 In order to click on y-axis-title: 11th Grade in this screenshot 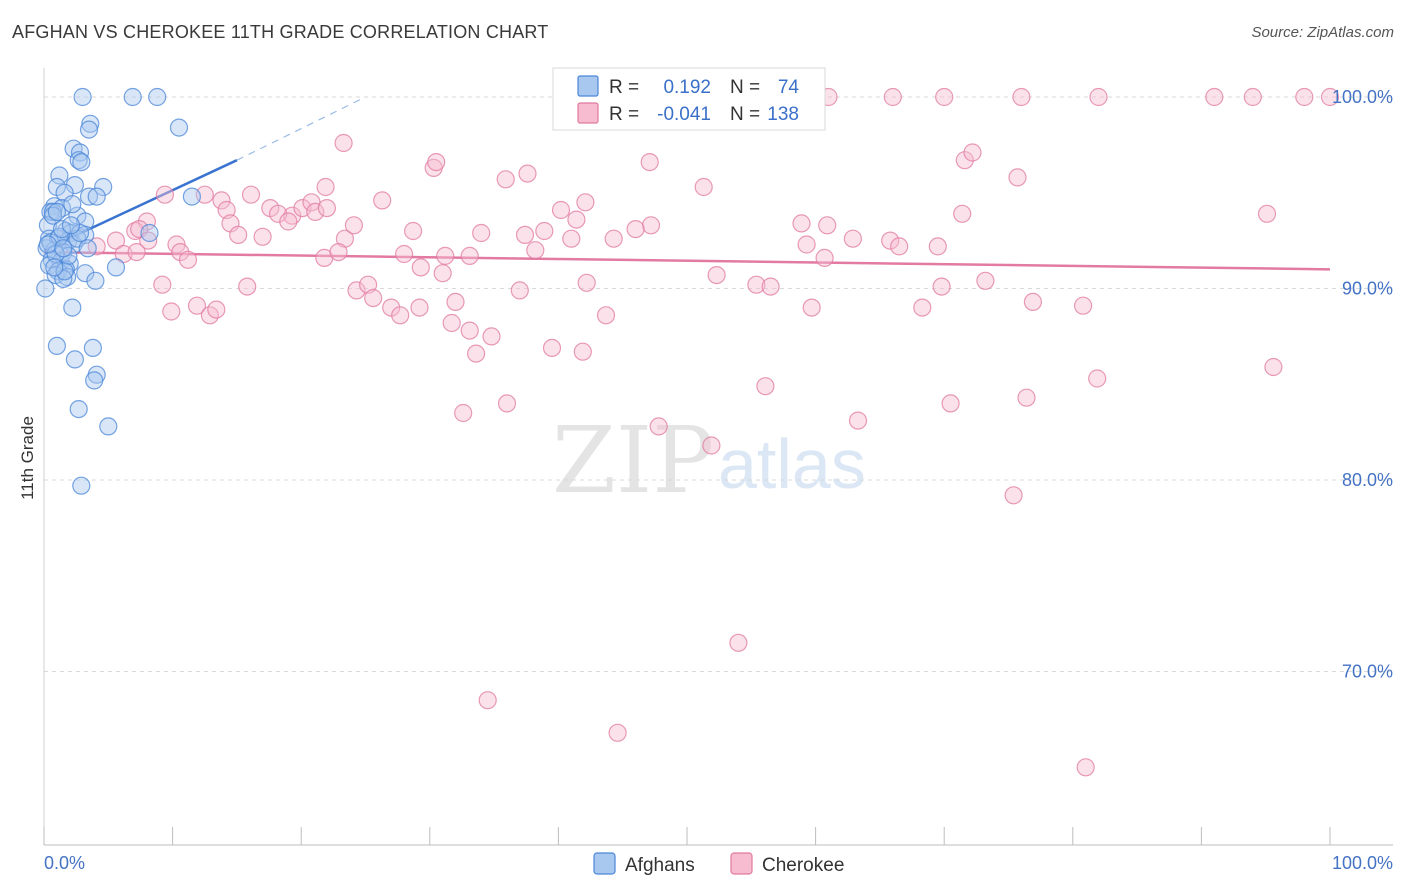, I will do `click(27, 458)`.